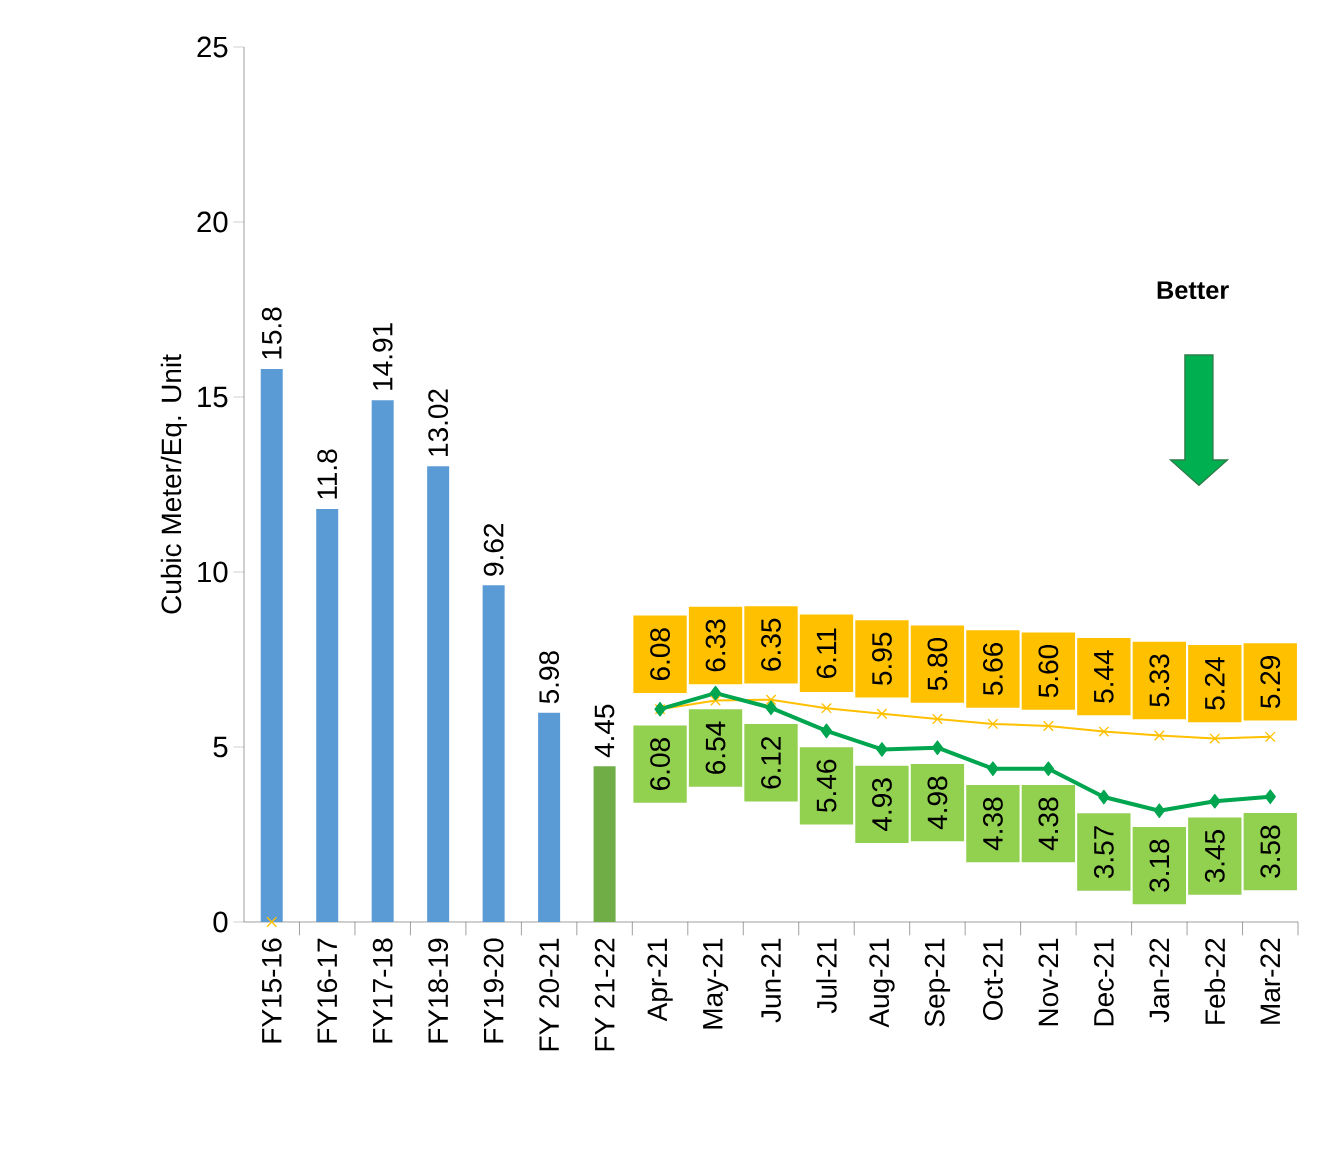 The width and height of the screenshot is (1335, 1161). I want to click on data-label: 15.8, so click(271, 333).